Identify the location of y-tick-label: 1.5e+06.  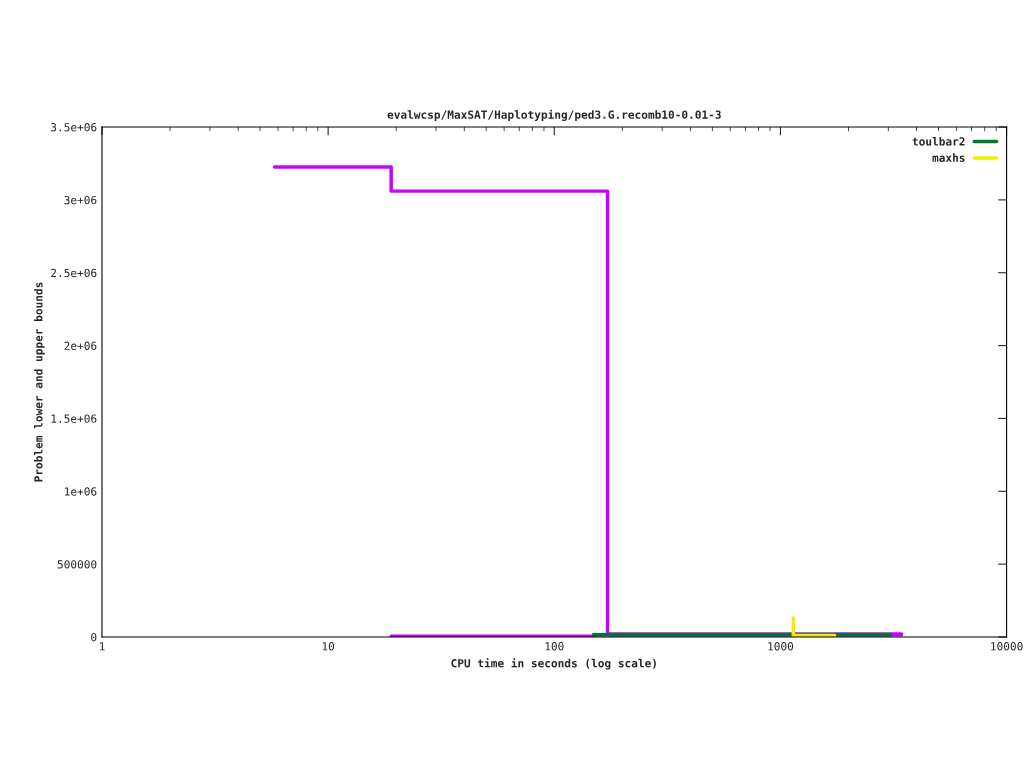
(74, 418).